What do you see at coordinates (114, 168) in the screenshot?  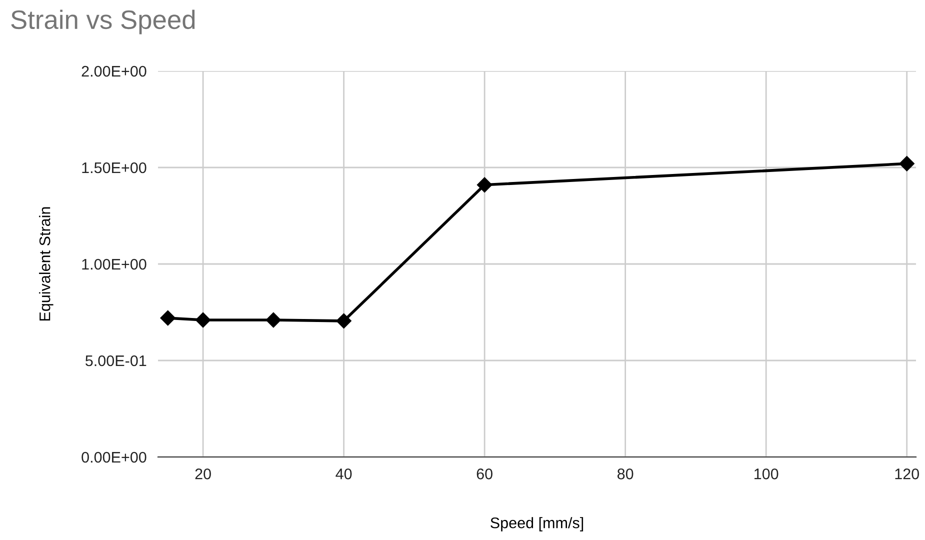 I see `y-tick-label: 1.50E+00` at bounding box center [114, 168].